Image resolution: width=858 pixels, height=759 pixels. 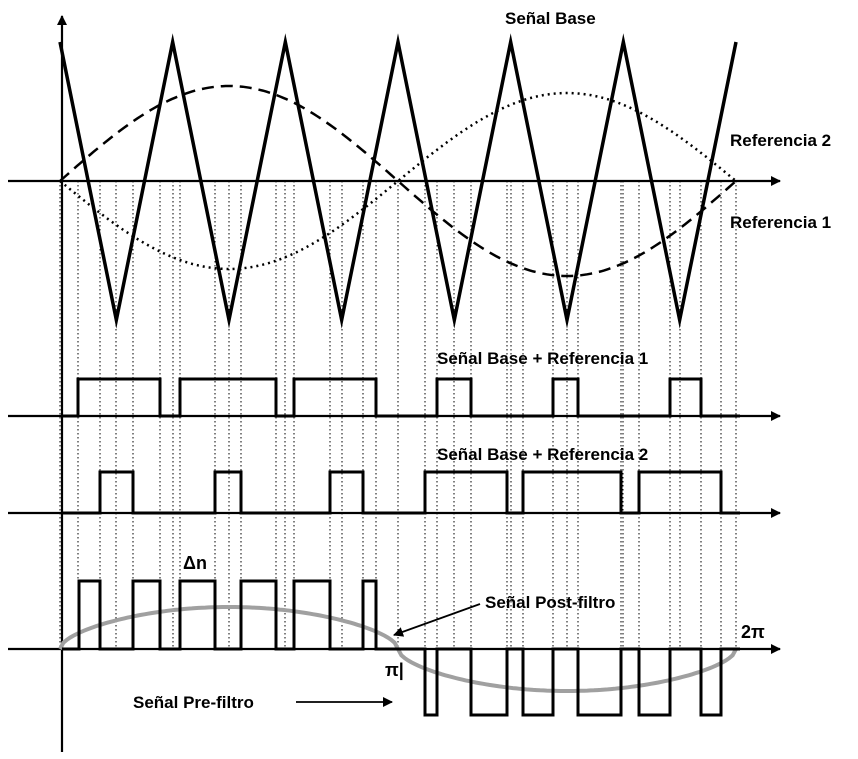 I want to click on label-pi: π|, so click(x=394, y=670).